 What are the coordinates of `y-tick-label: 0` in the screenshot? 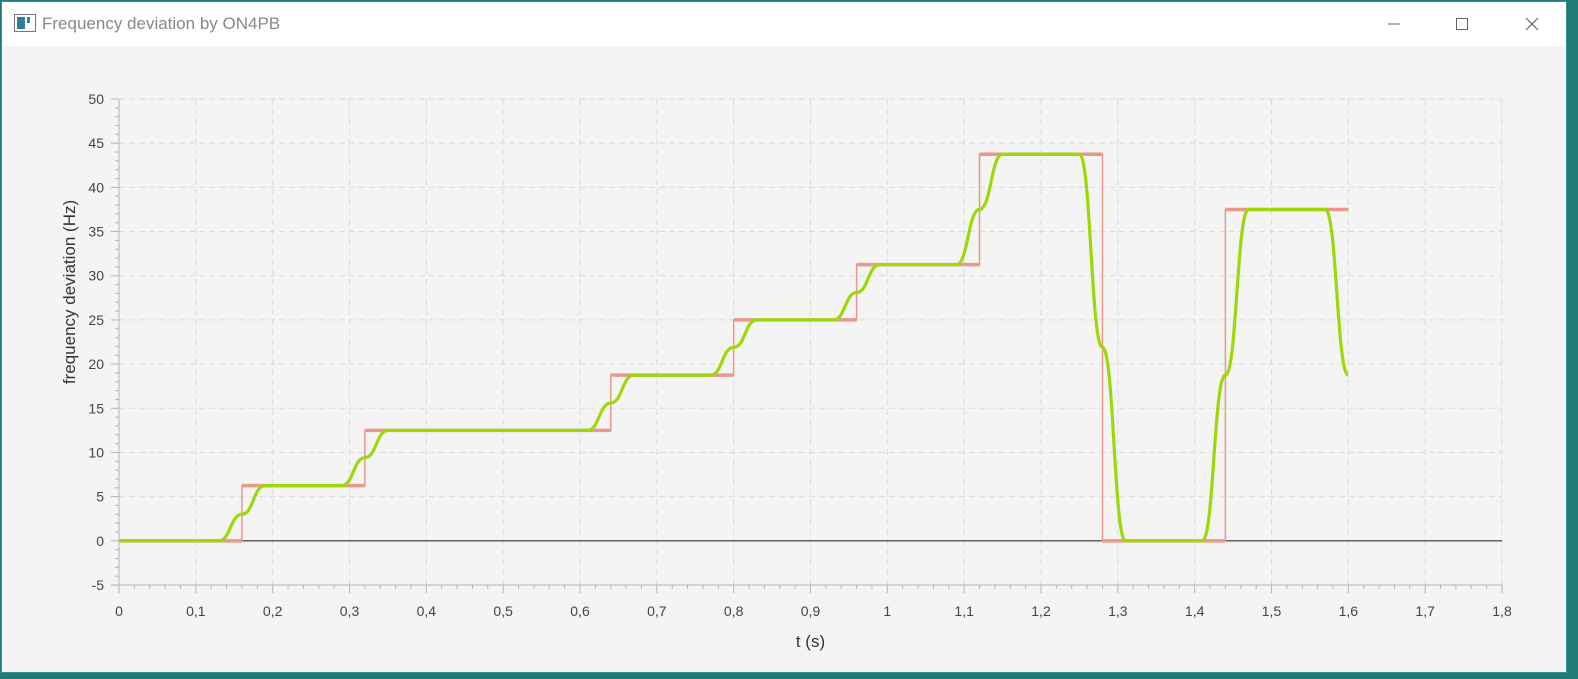 It's located at (100, 541).